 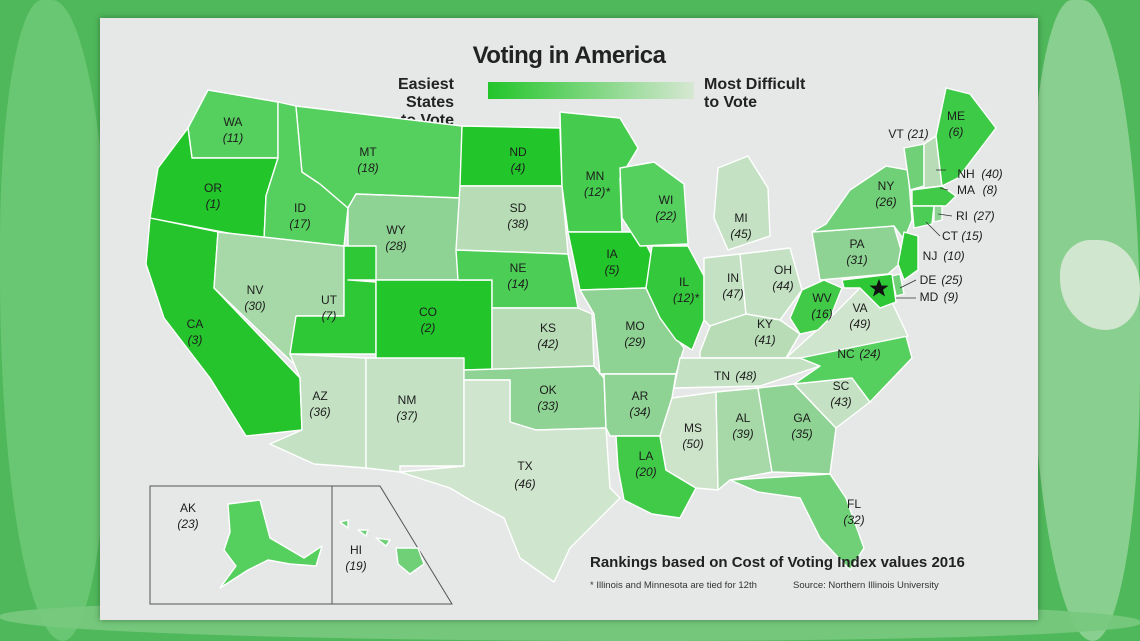 What do you see at coordinates (233, 122) in the screenshot?
I see `state-label-wa: WA` at bounding box center [233, 122].